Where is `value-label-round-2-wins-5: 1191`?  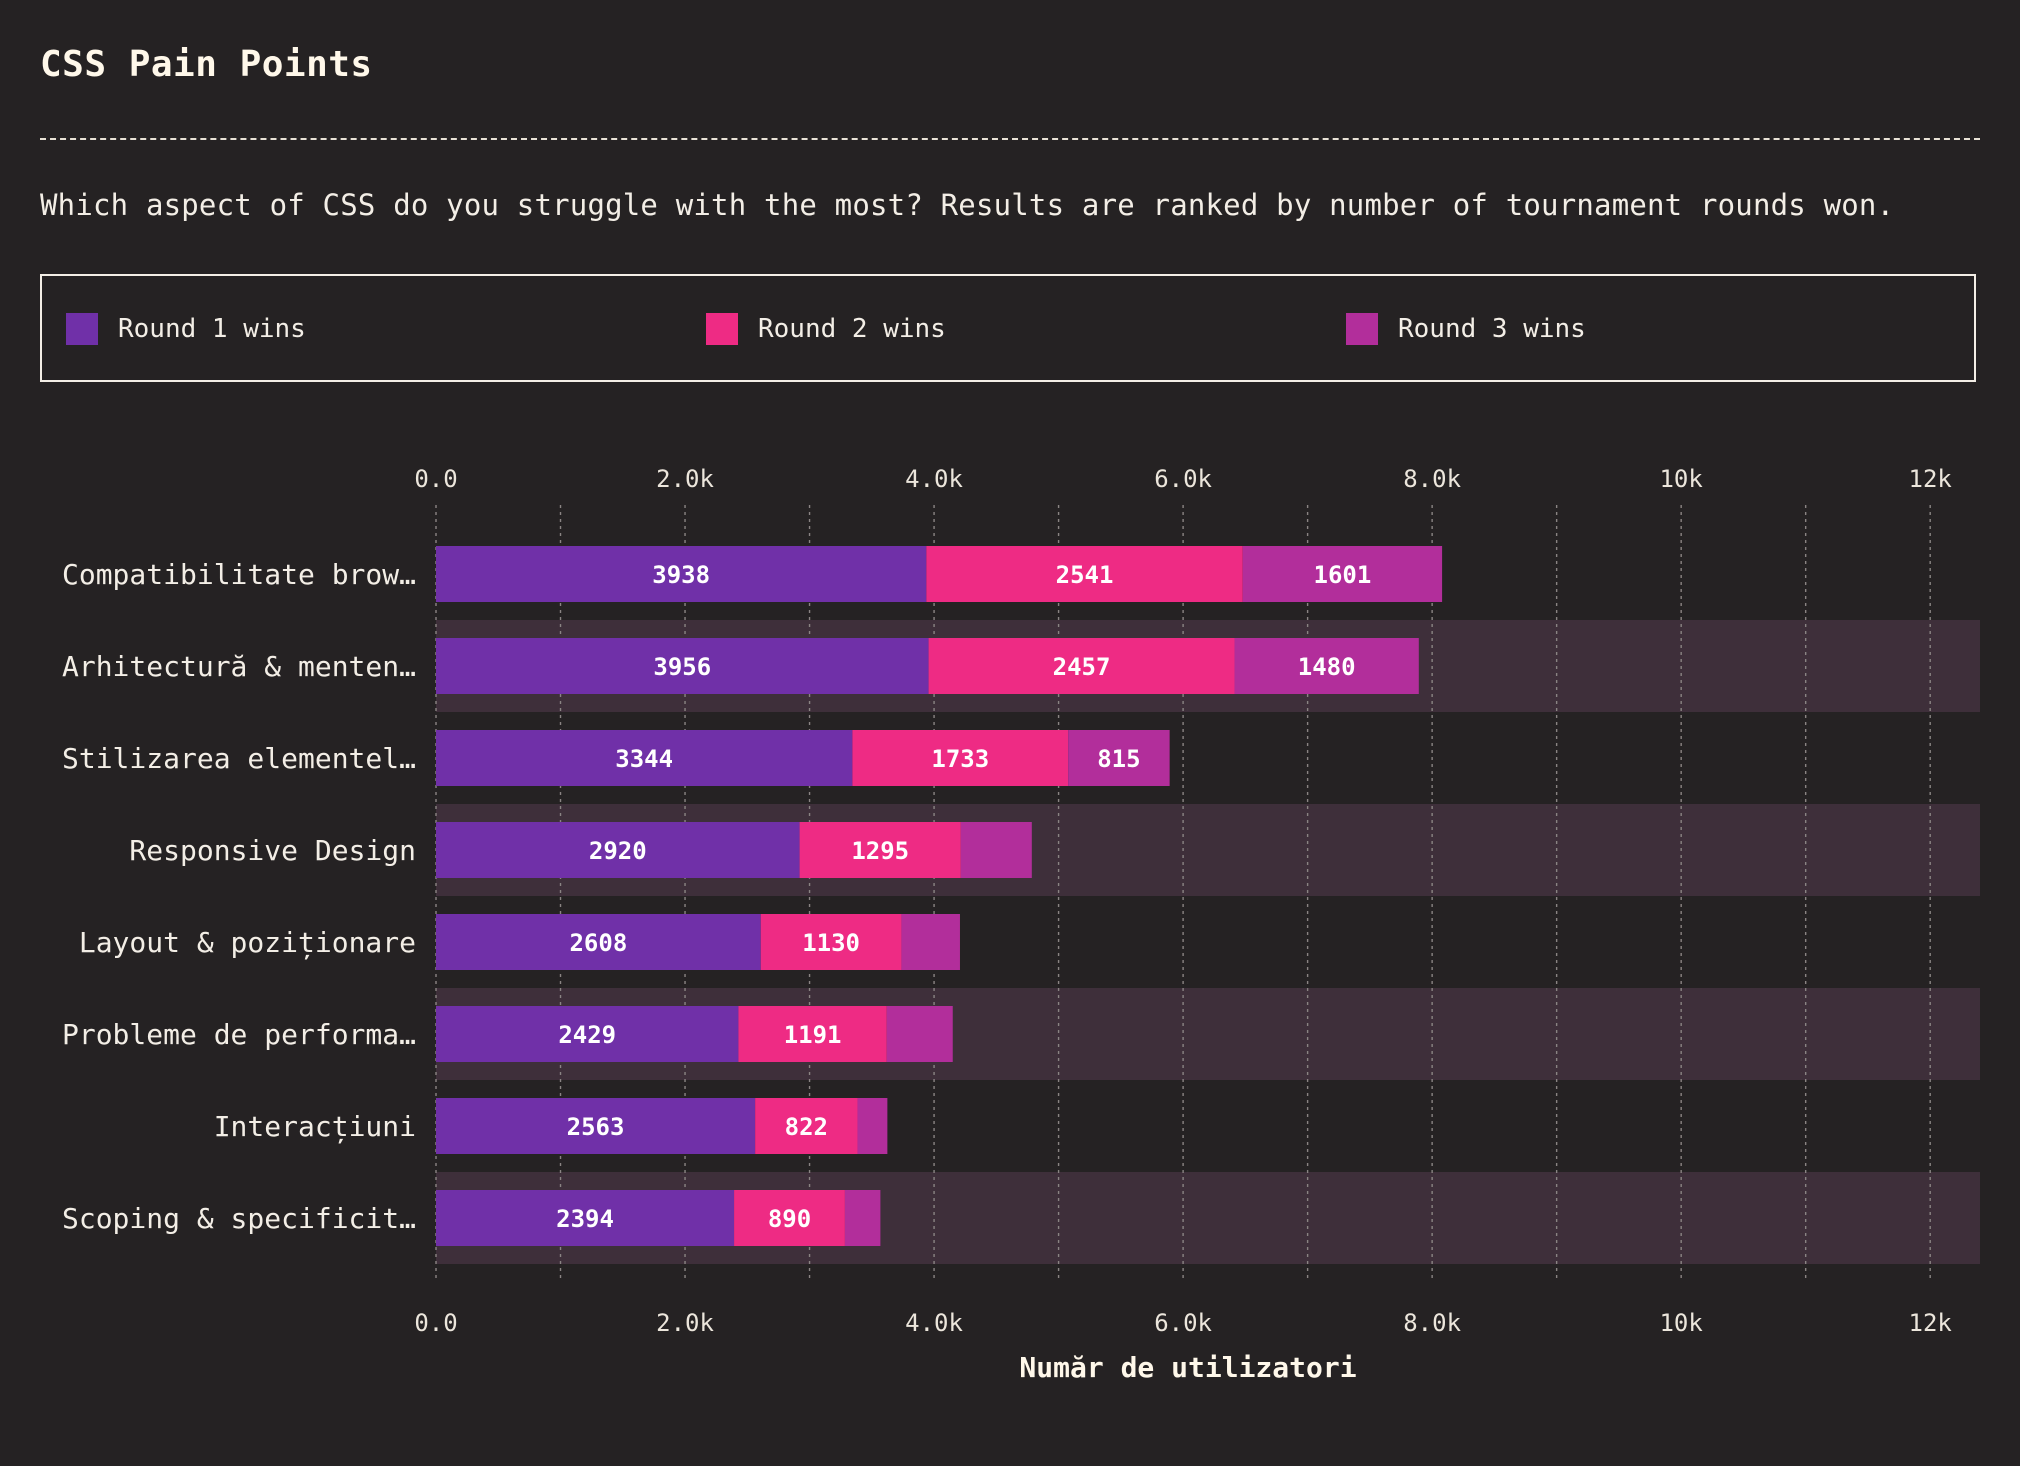 value-label-round-2-wins-5: 1191 is located at coordinates (813, 1035).